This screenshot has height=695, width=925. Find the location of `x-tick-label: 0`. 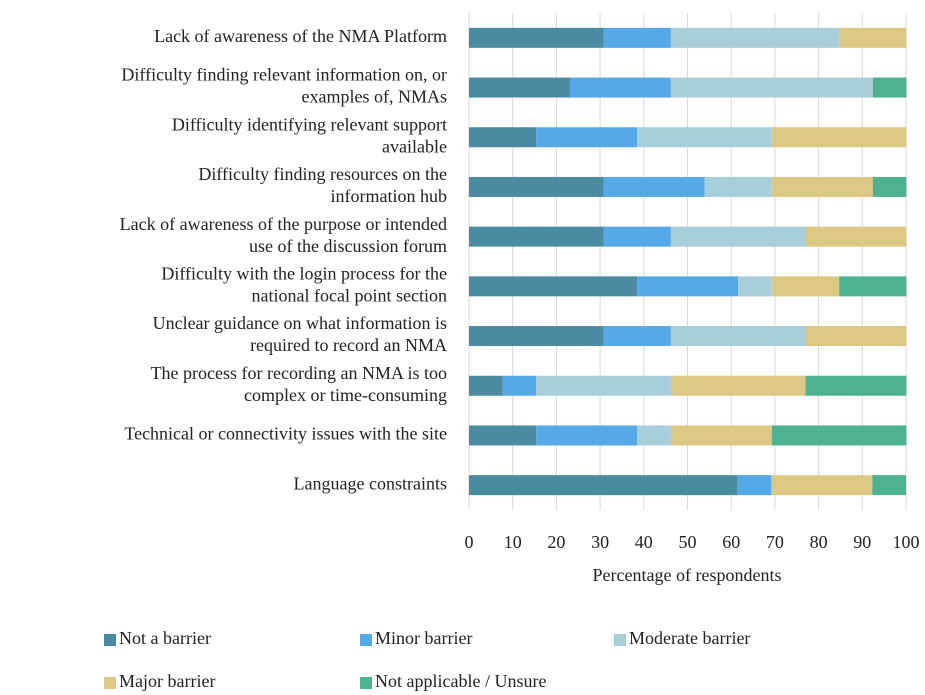

x-tick-label: 0 is located at coordinates (469, 542).